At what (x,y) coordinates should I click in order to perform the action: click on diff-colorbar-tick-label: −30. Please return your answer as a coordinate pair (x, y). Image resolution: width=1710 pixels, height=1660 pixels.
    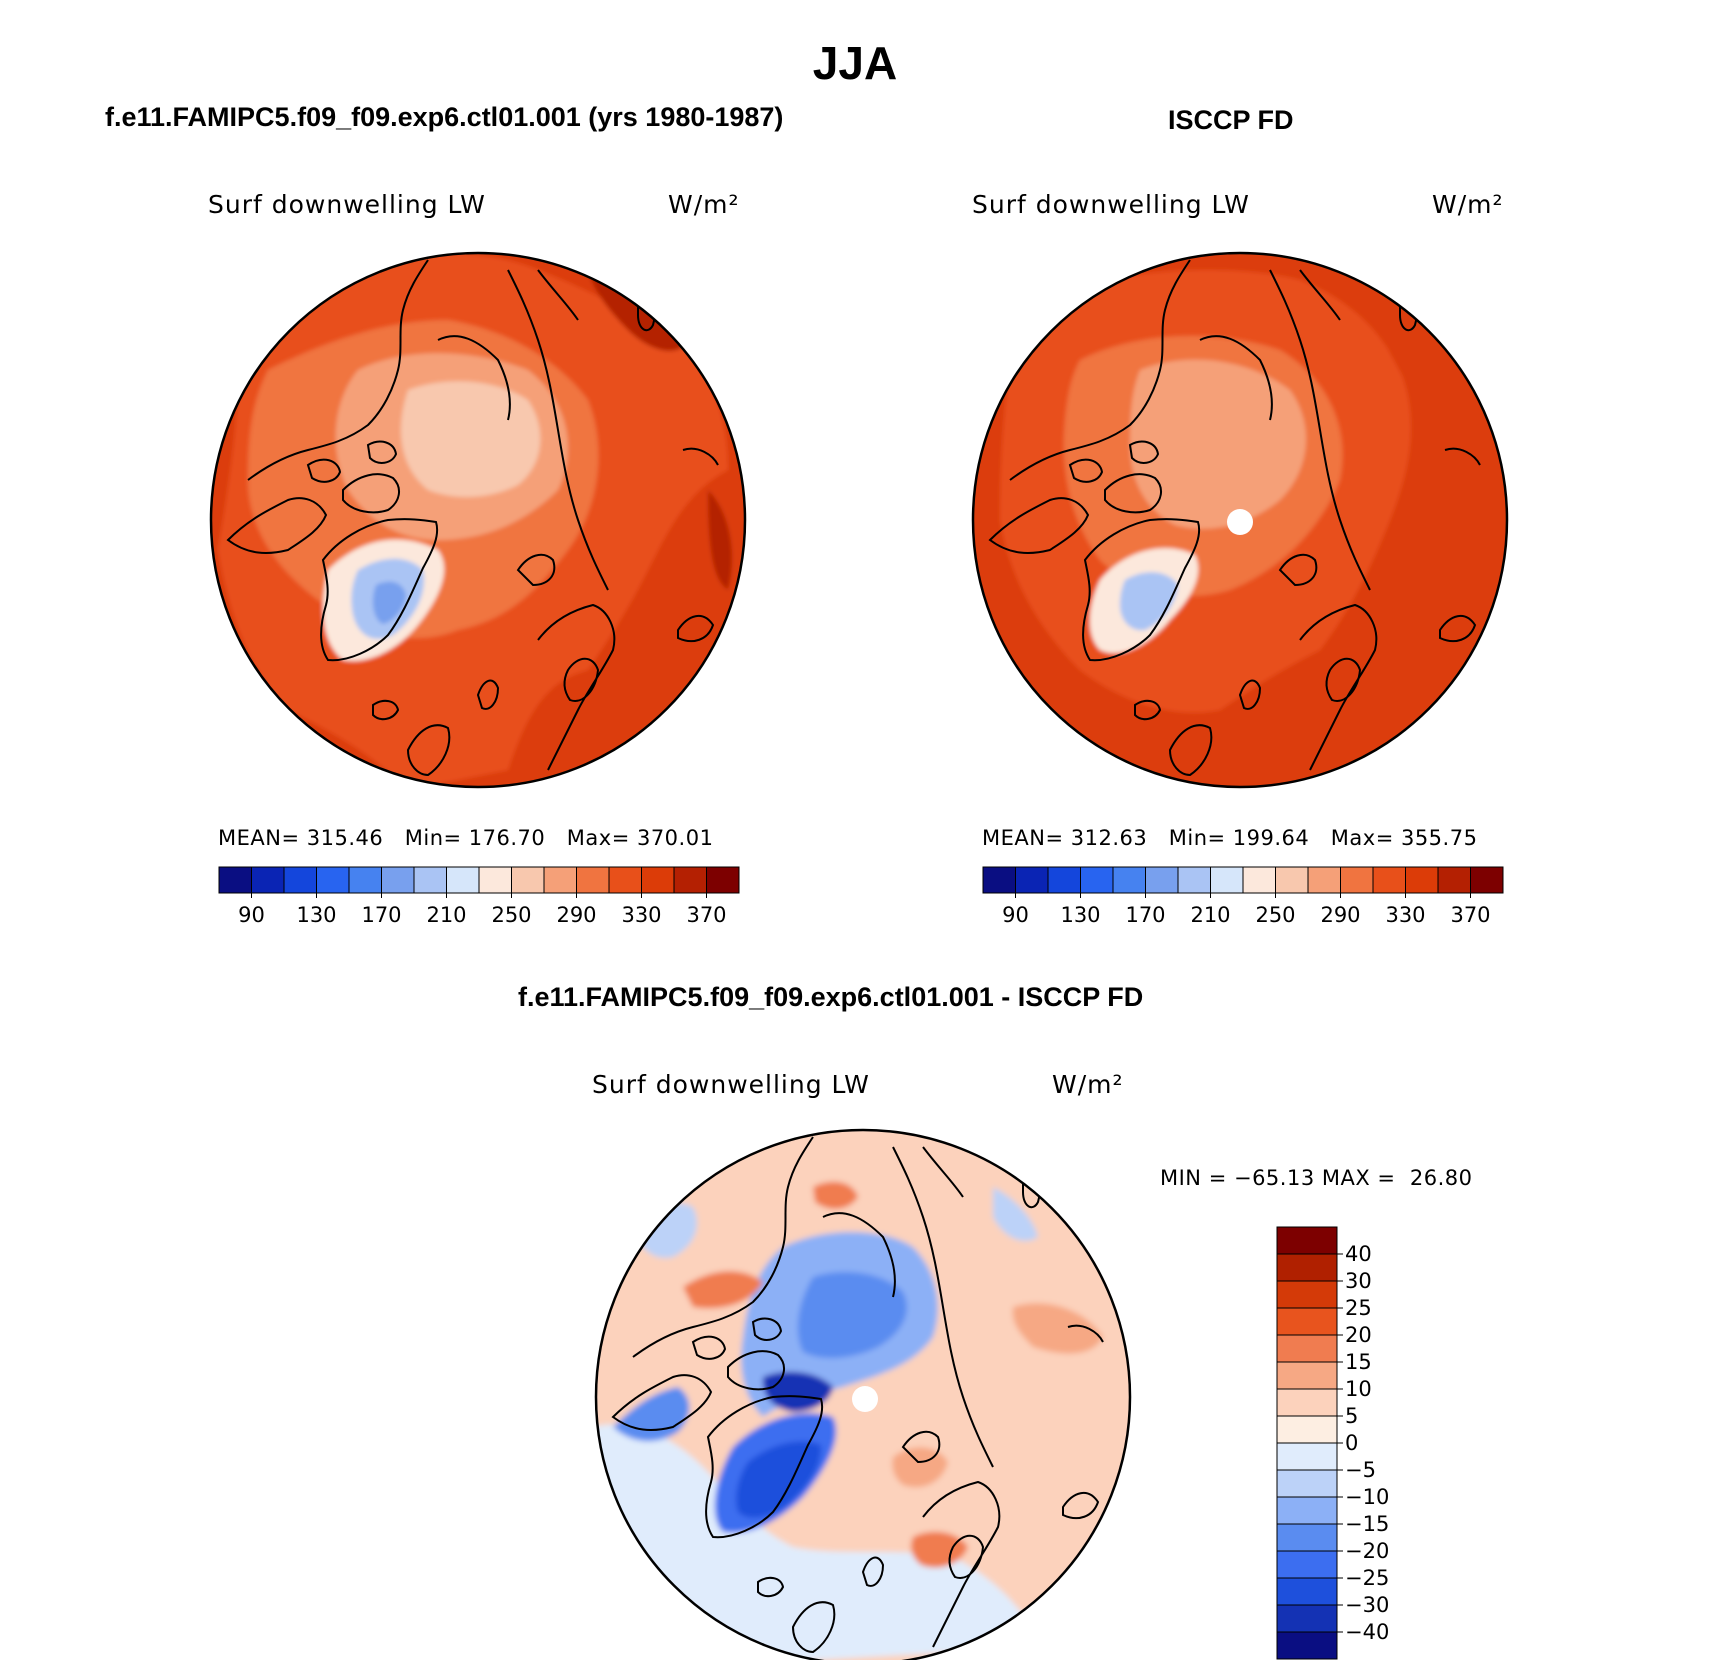
    Looking at the image, I should click on (1367, 1605).